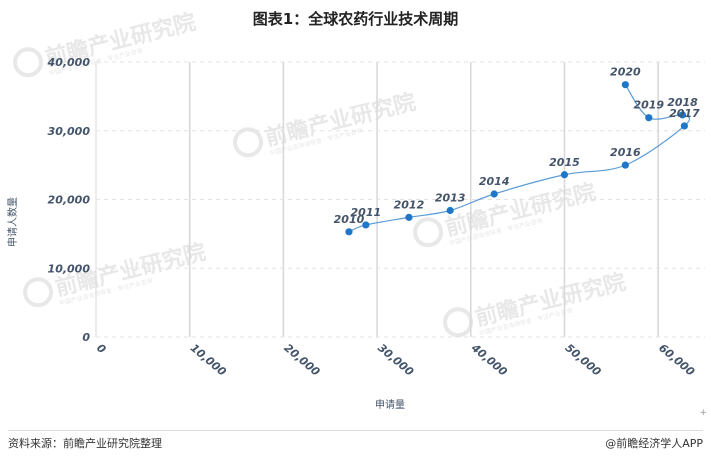 Image resolution: width=711 pixels, height=459 pixels. I want to click on data-label-2012: 2012, so click(409, 204).